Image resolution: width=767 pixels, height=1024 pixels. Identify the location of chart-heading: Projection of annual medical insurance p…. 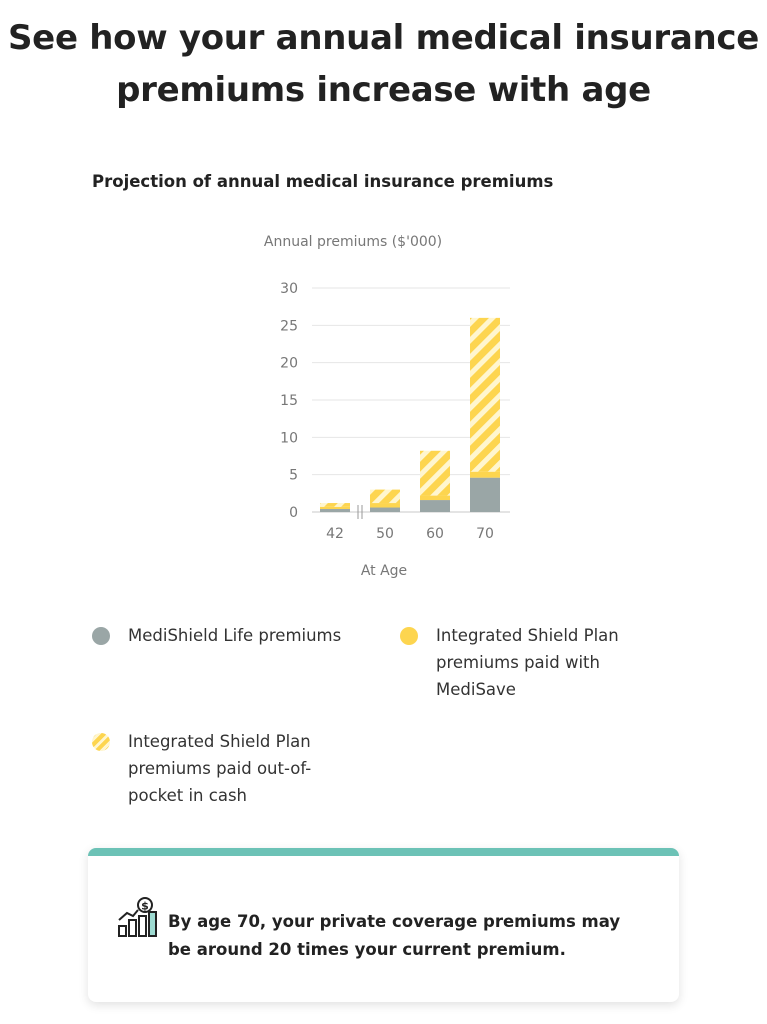
(323, 181).